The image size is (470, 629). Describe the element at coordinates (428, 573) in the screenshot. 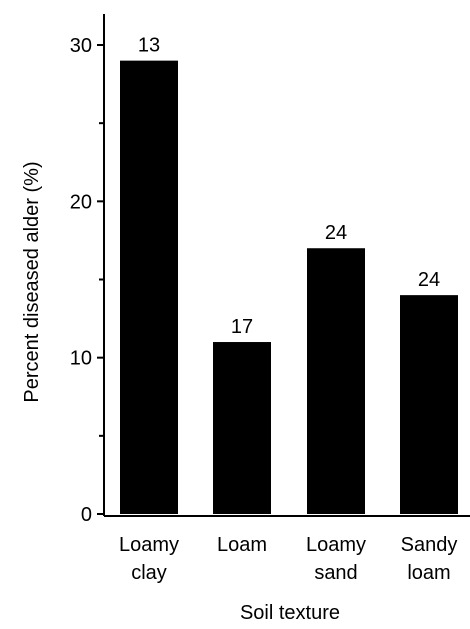

I see `x-tick-label: loam` at that location.